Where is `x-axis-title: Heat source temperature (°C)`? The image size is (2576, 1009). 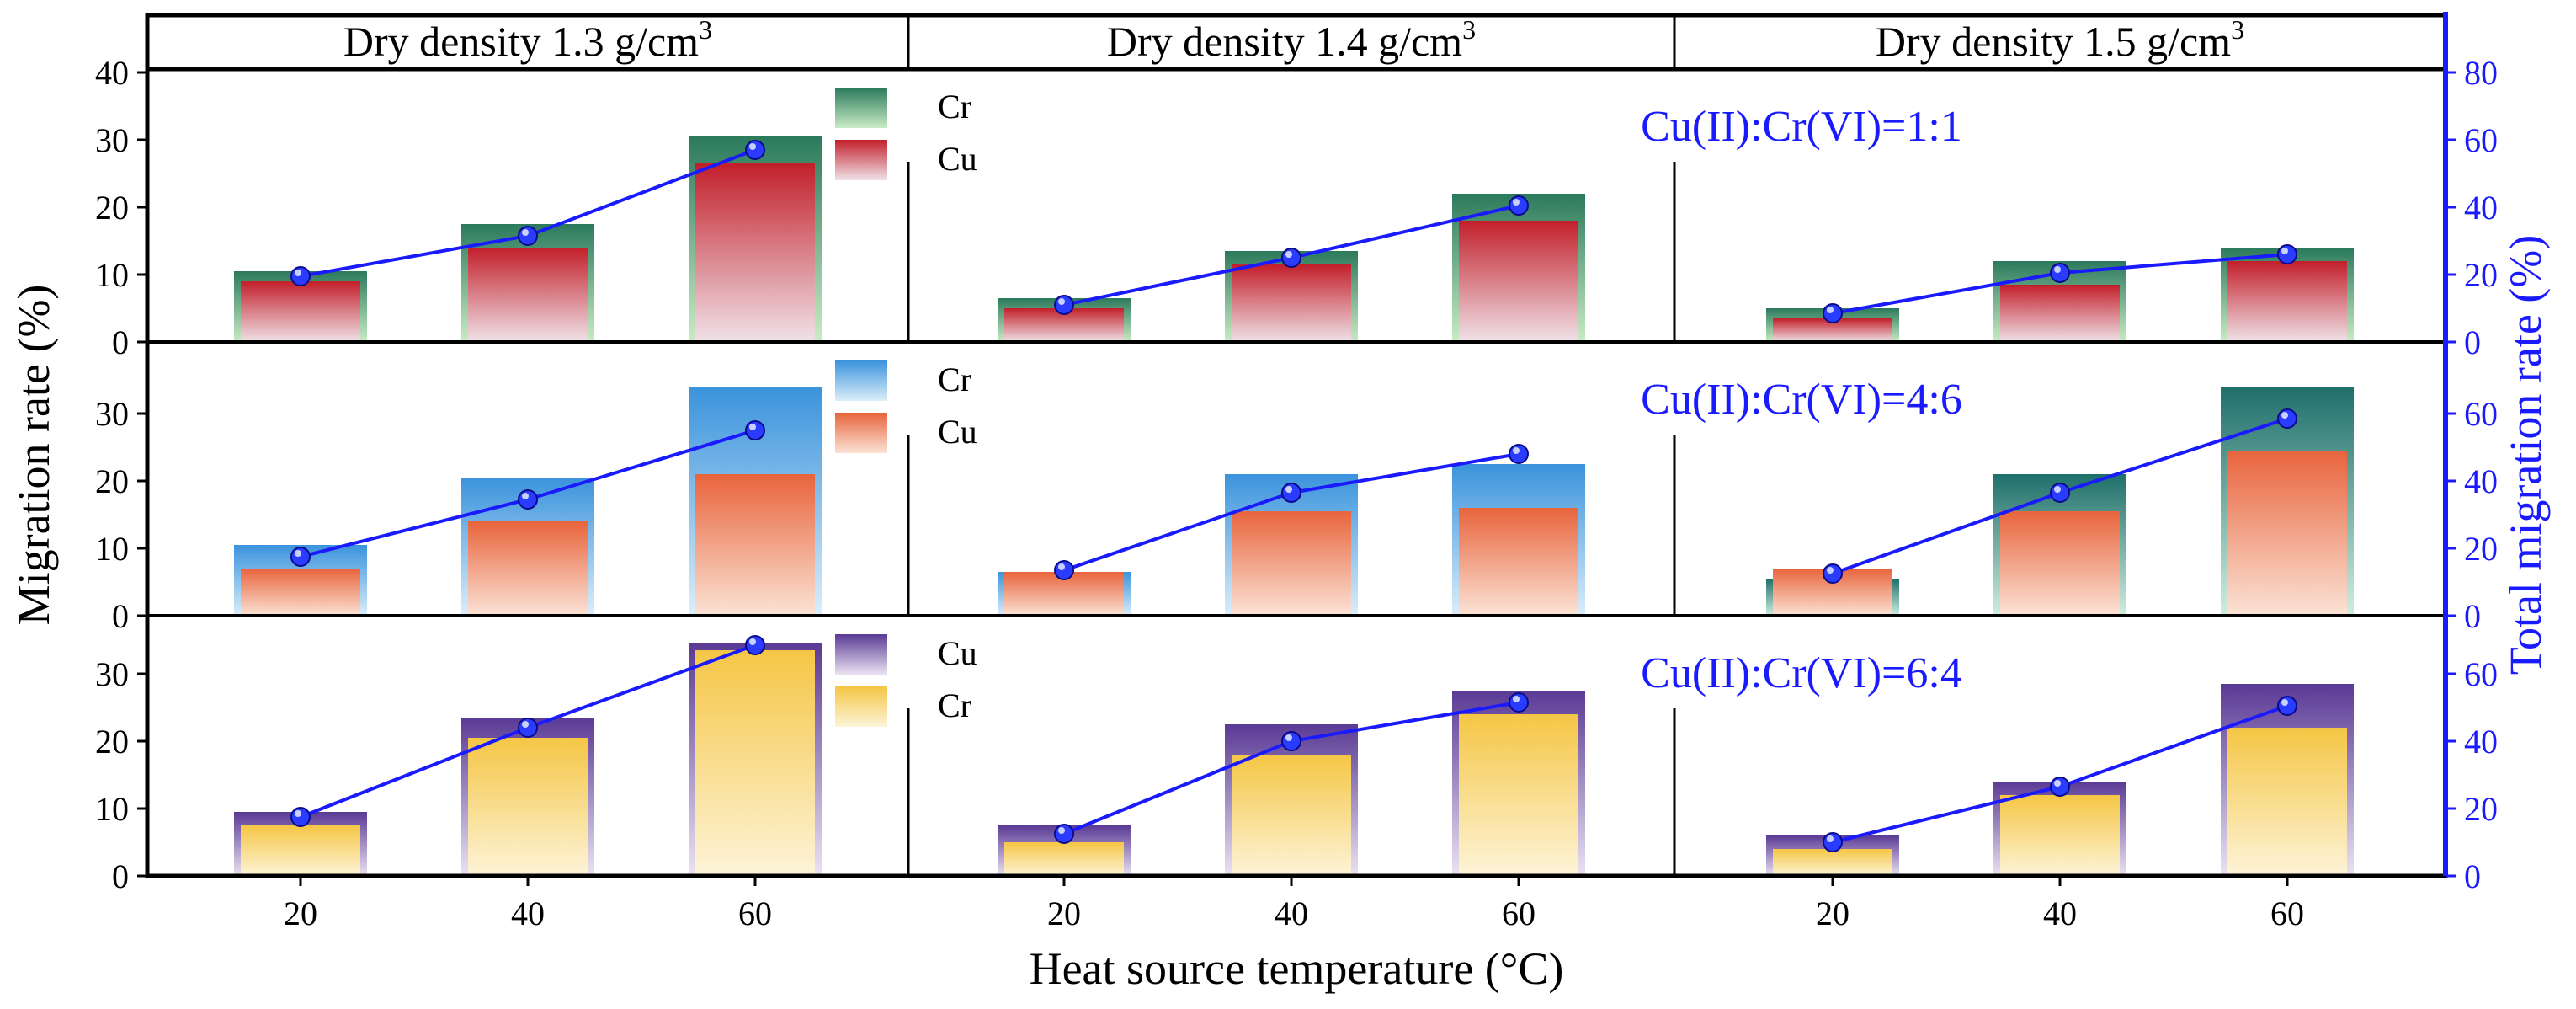 x-axis-title: Heat source temperature (°C) is located at coordinates (1297, 968).